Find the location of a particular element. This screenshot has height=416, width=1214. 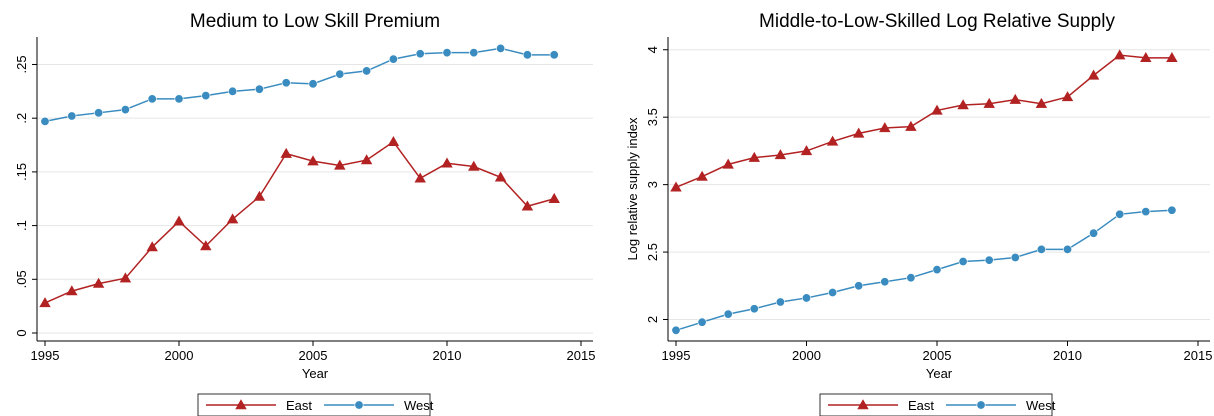

x-axis-label: Year is located at coordinates (939, 373).